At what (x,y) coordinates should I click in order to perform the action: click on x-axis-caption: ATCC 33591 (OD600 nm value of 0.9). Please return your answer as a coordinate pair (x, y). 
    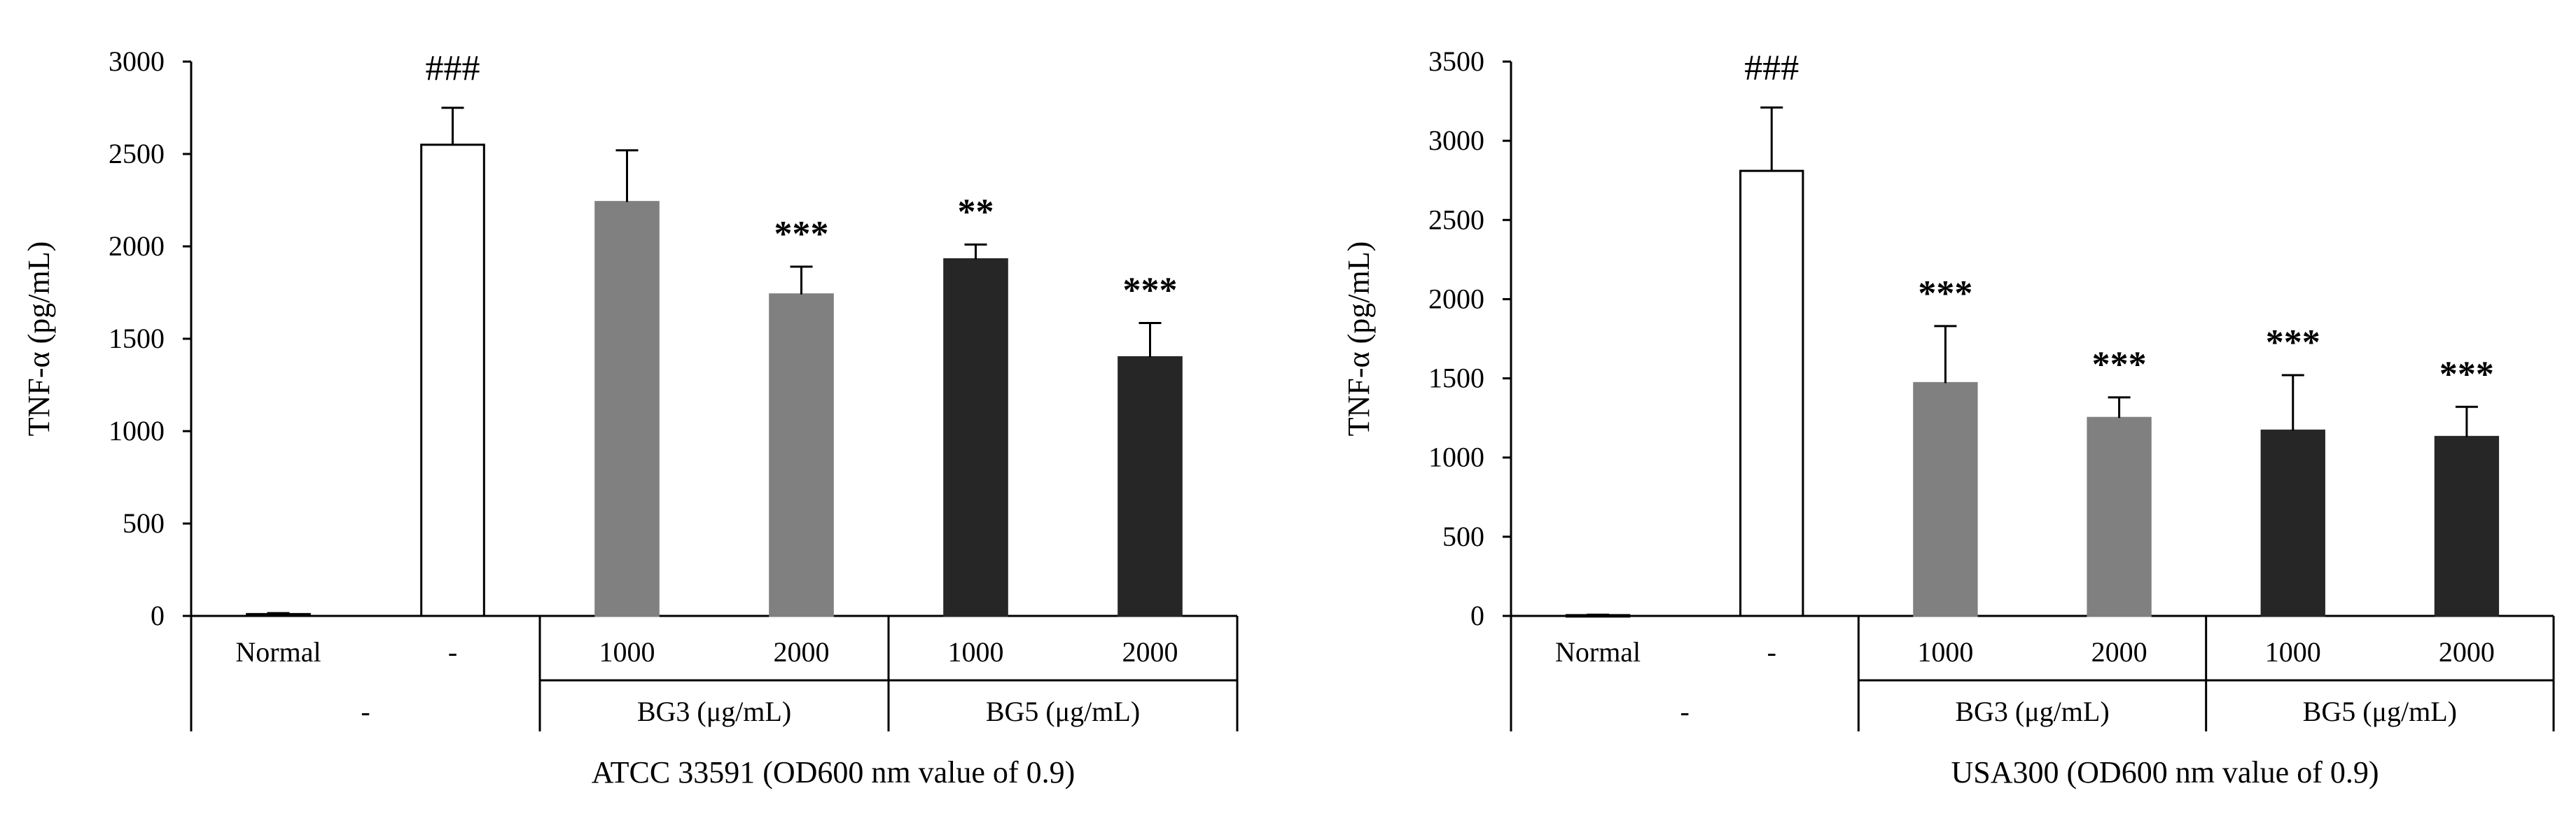
    Looking at the image, I should click on (833, 772).